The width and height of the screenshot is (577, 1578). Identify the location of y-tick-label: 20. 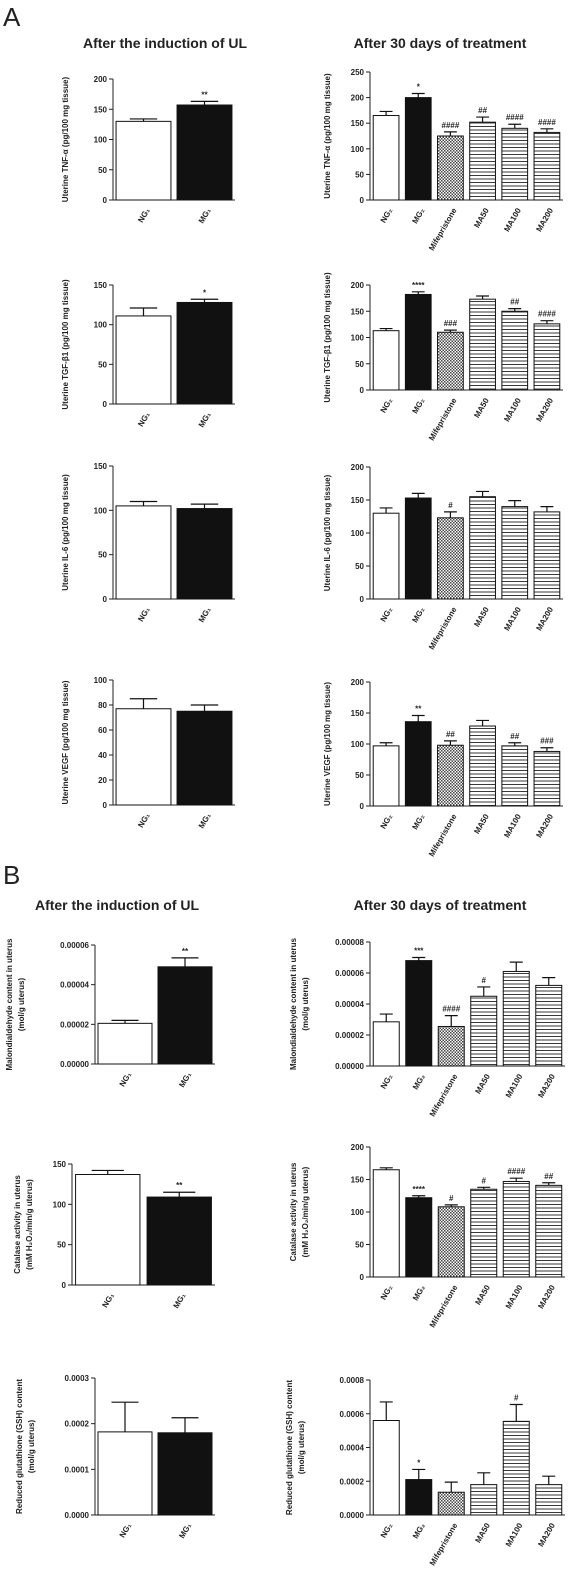
(102, 780).